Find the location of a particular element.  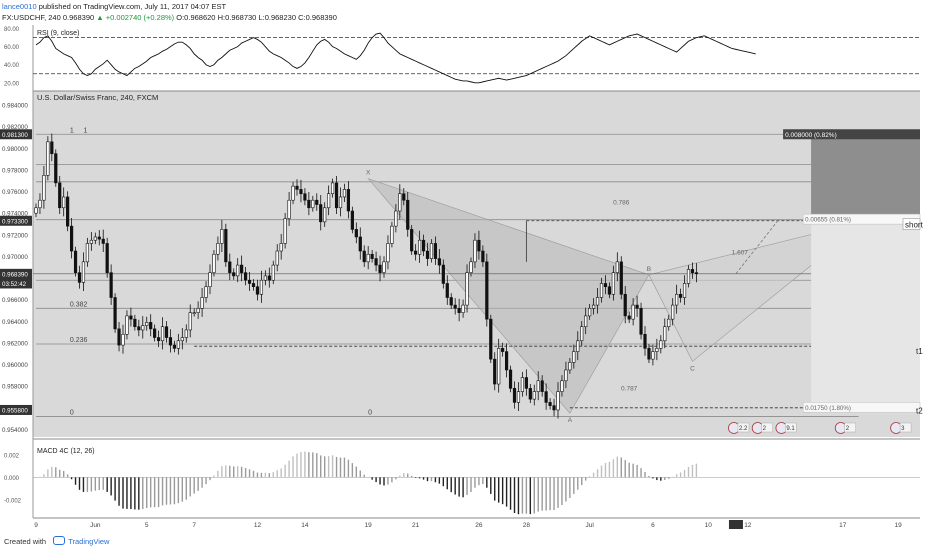

price-tick-label: 0.974000 is located at coordinates (15, 214).